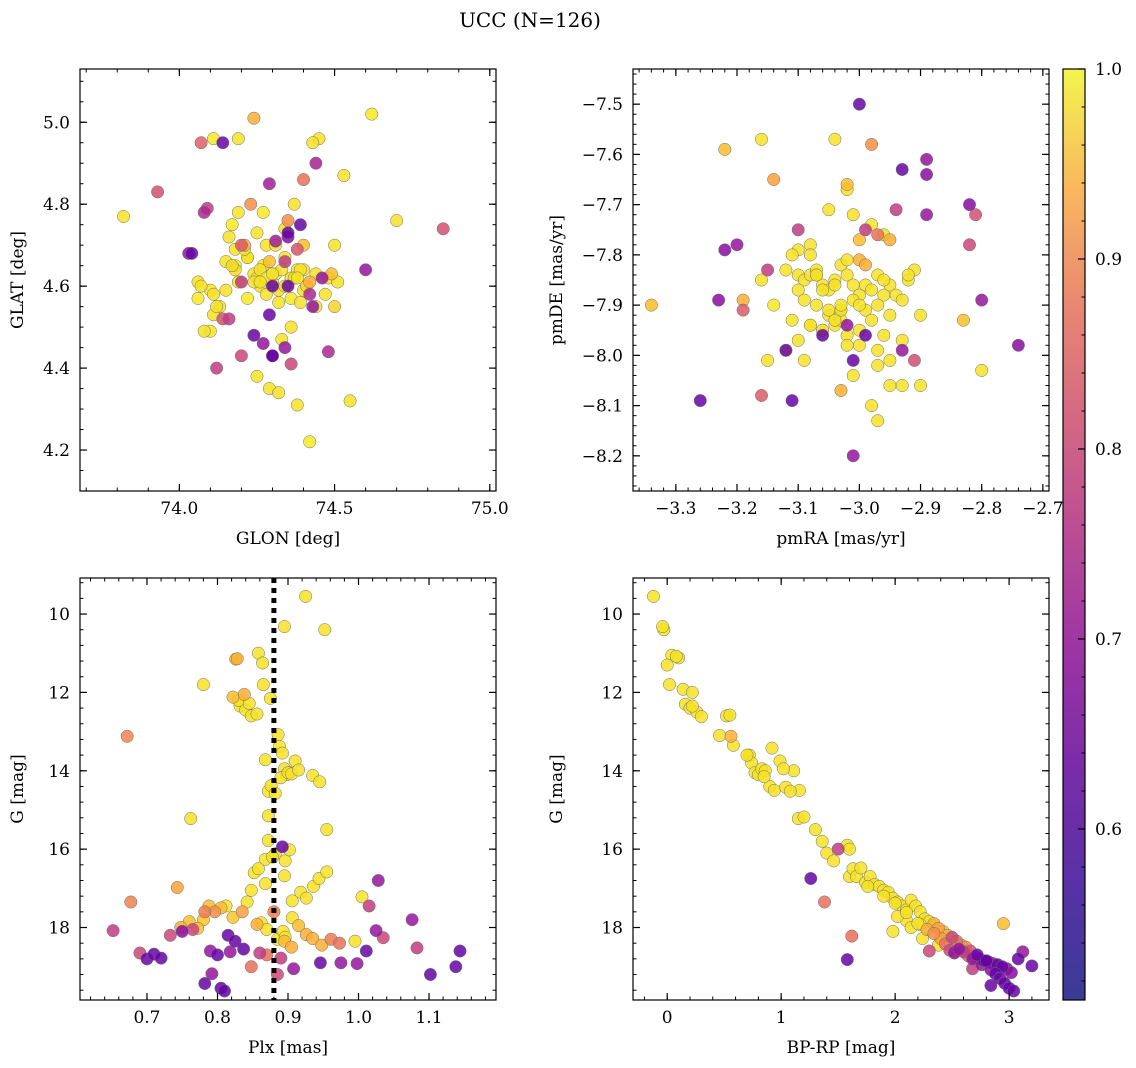 This screenshot has height=1068, width=1136. Describe the element at coordinates (557, 280) in the screenshot. I see `y-axis-label: pmDE [mas/yr]` at that location.